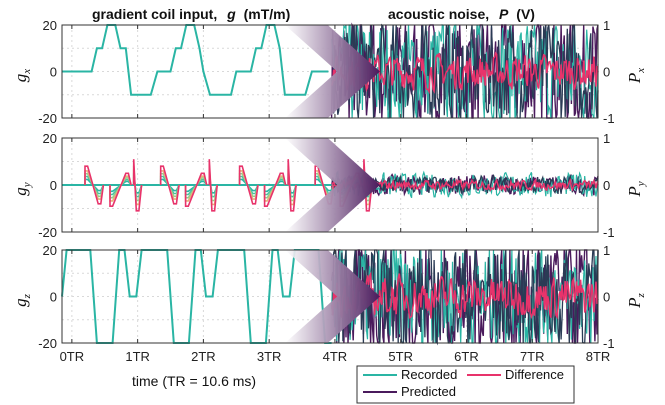  Describe the element at coordinates (636, 300) in the screenshot. I see `right-y-label: Pz` at that location.